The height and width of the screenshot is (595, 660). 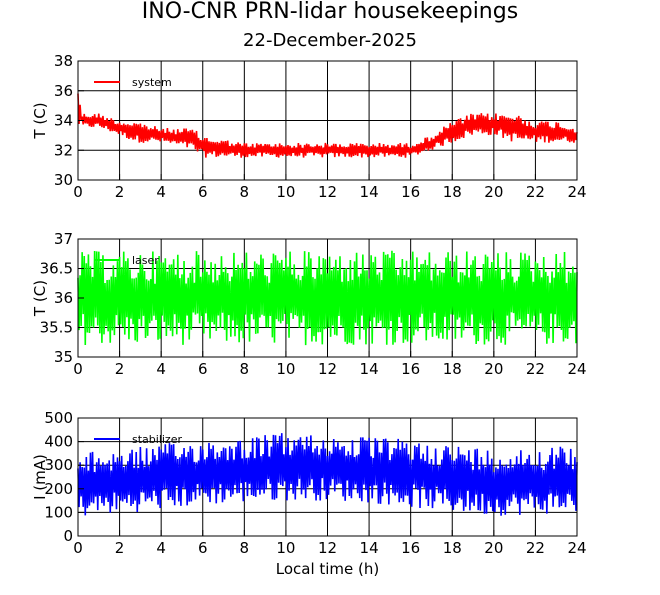 What do you see at coordinates (63, 61) in the screenshot?
I see `tick-label-y: 38` at bounding box center [63, 61].